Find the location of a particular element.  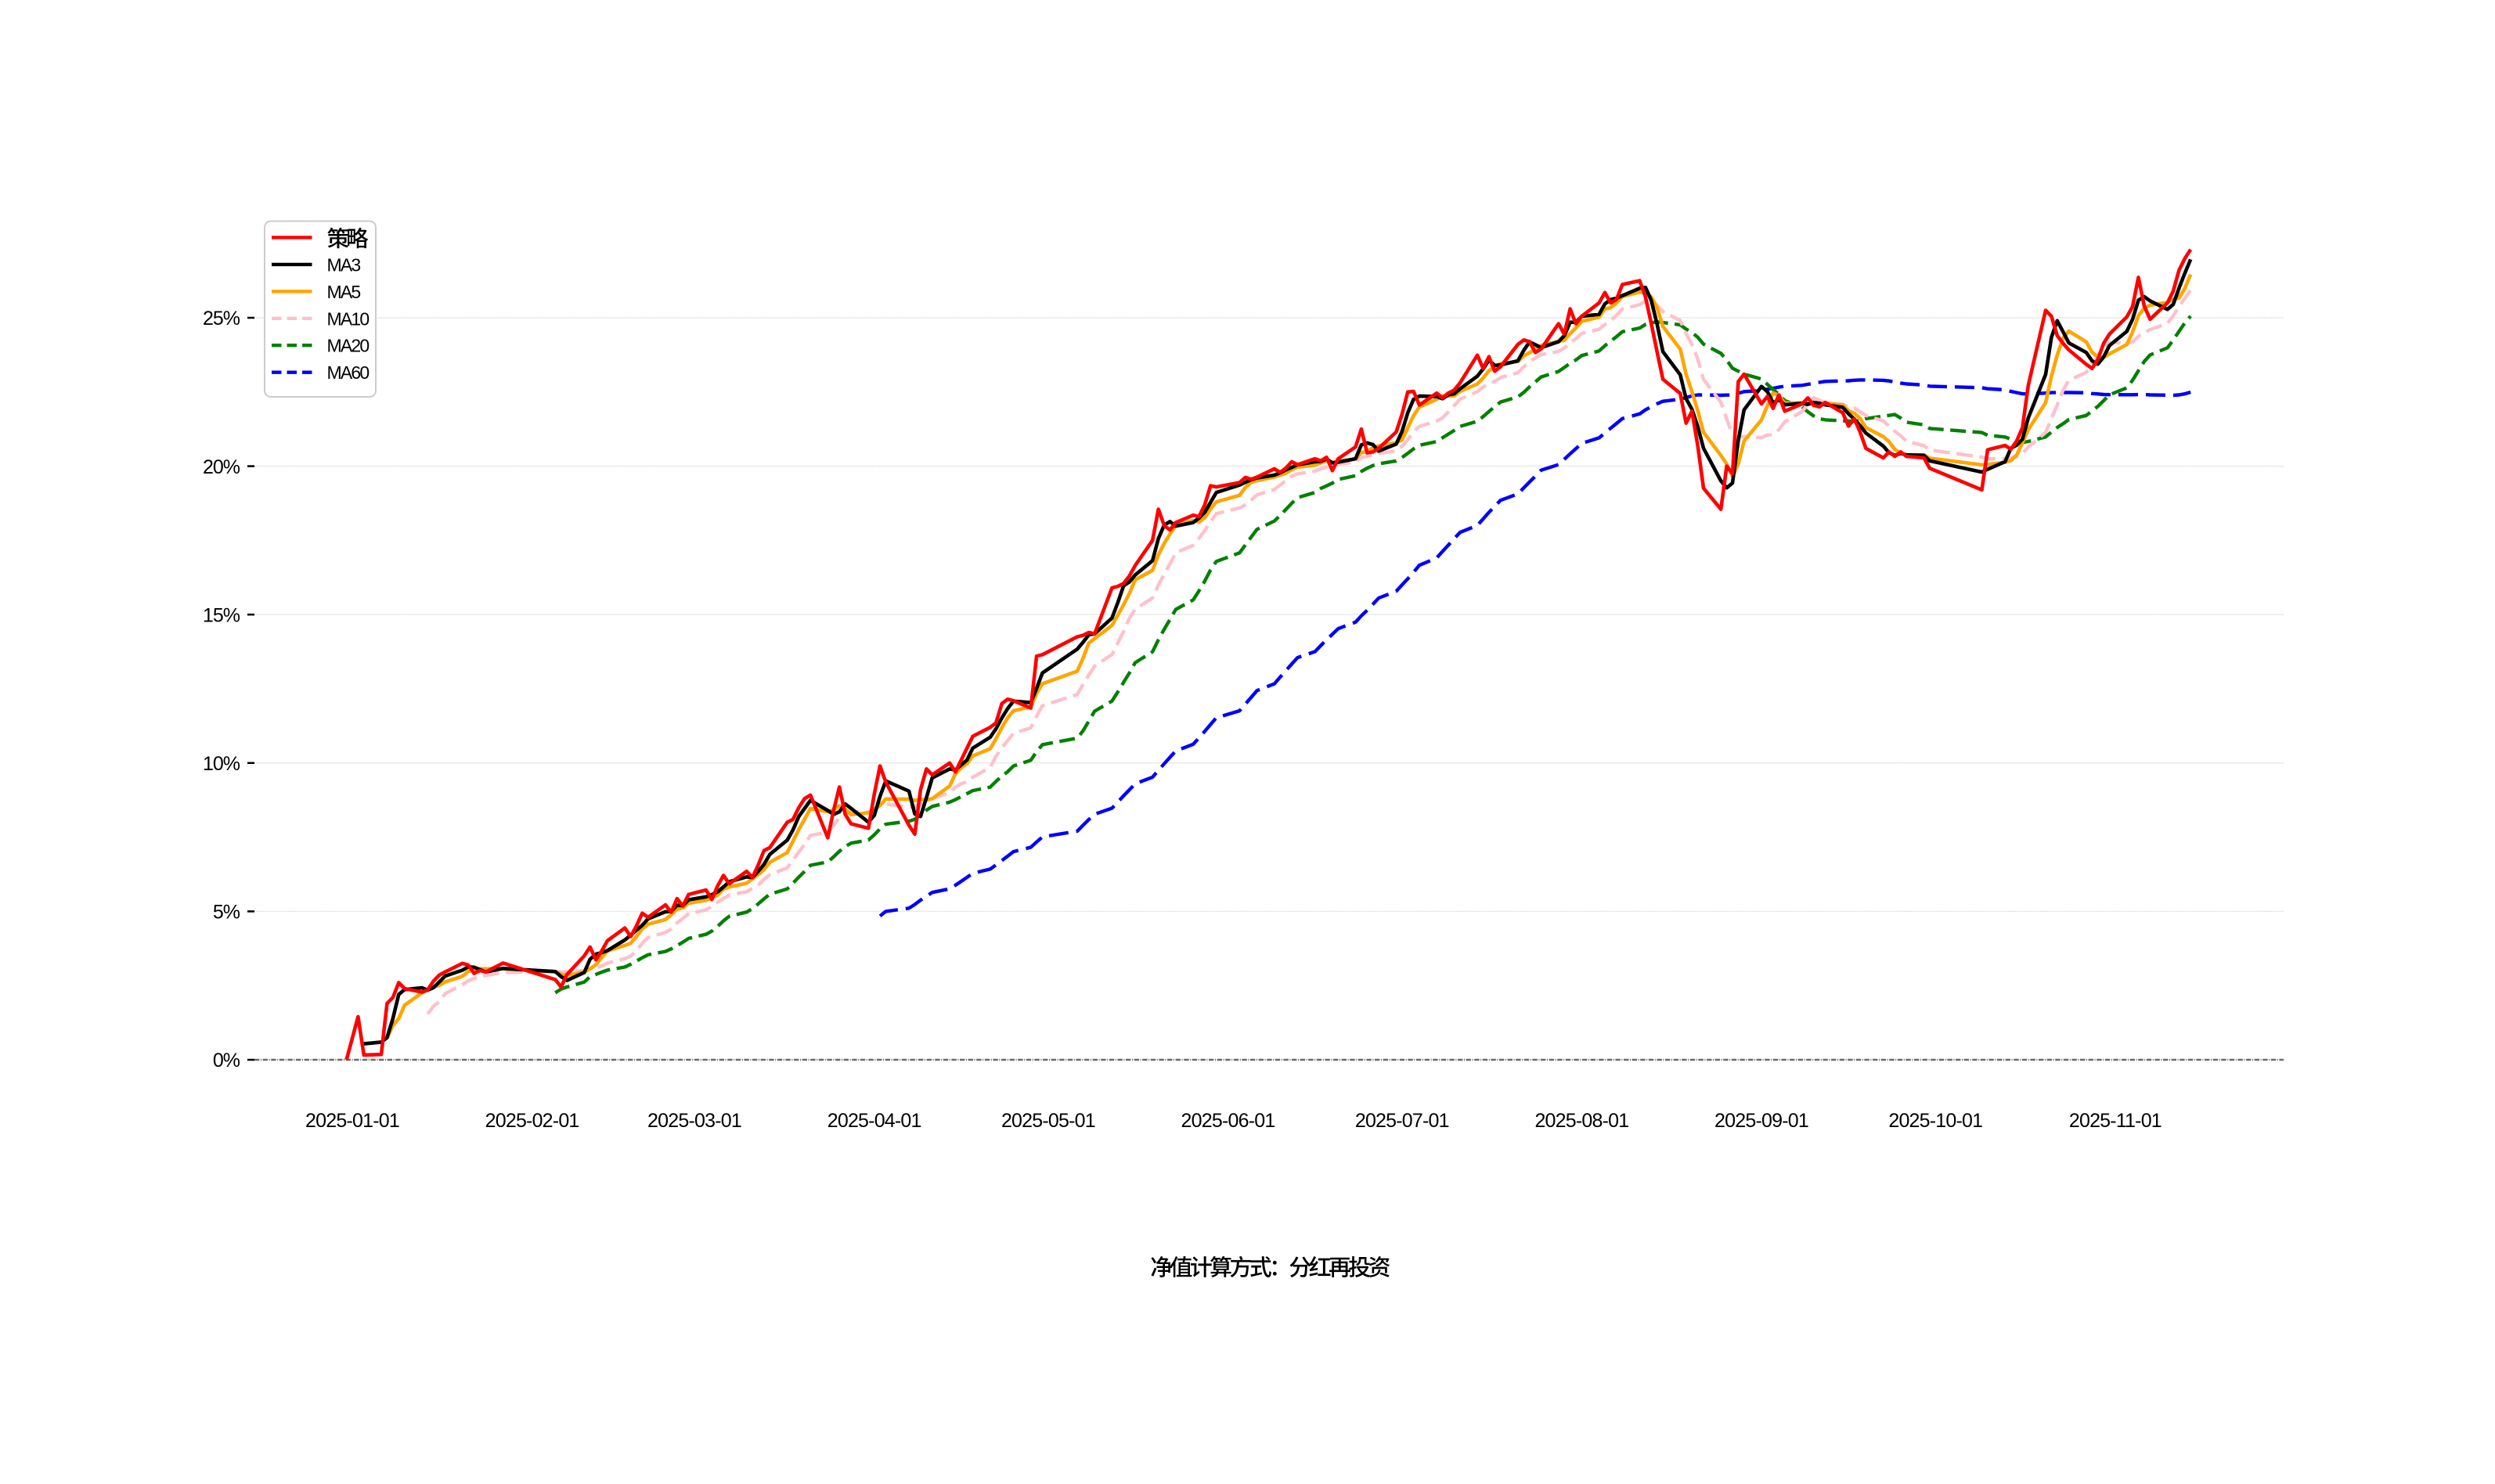

svg-text: 25% is located at coordinates (222, 319).